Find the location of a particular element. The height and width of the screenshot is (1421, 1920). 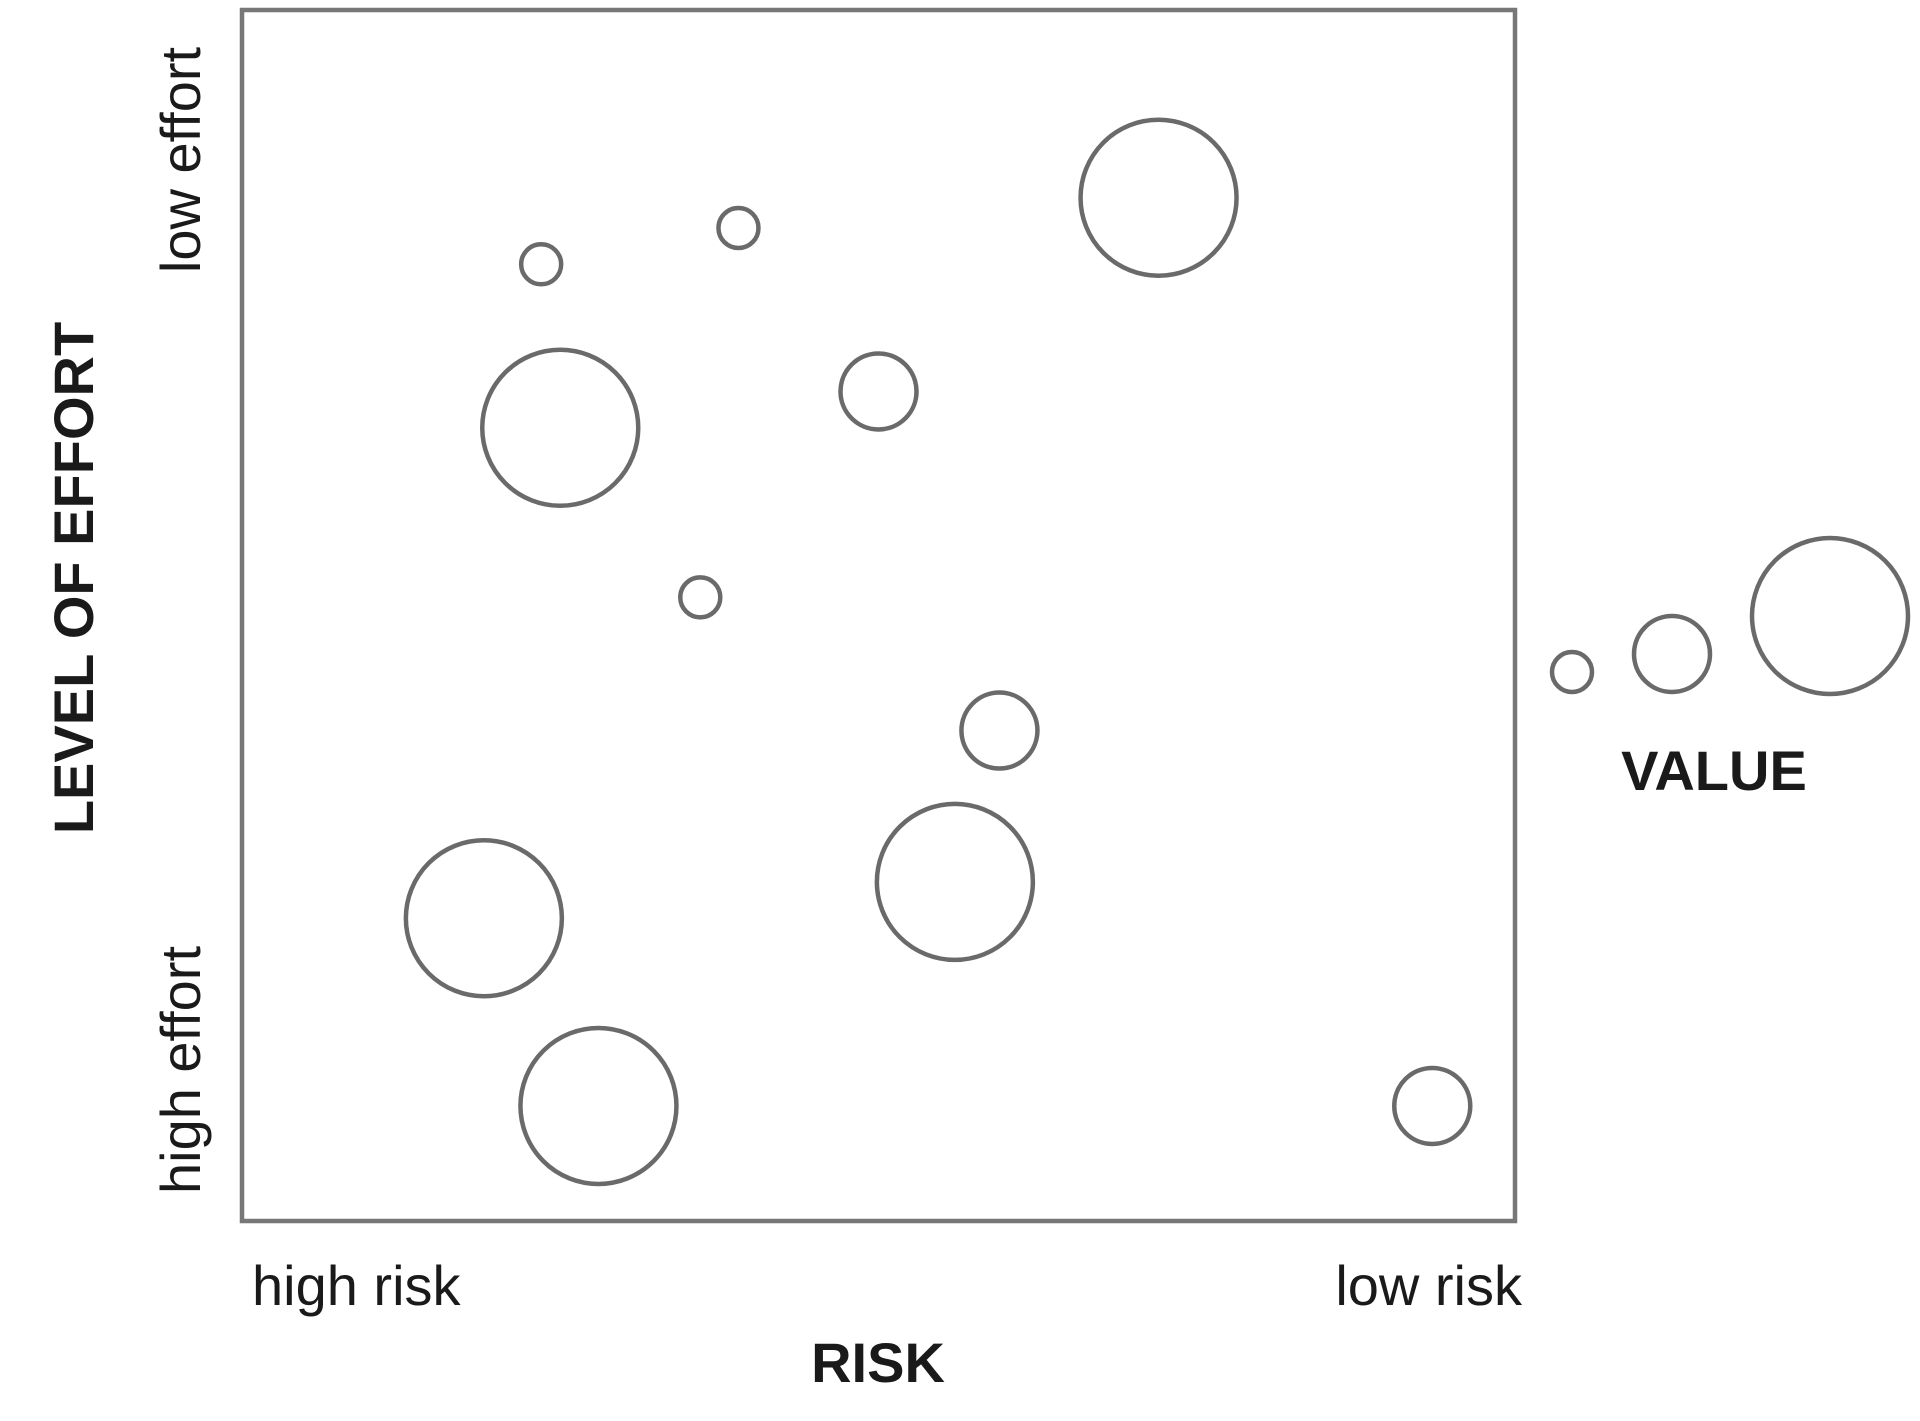

y-tick-label-bottom: high effort is located at coordinates (180, 1070).